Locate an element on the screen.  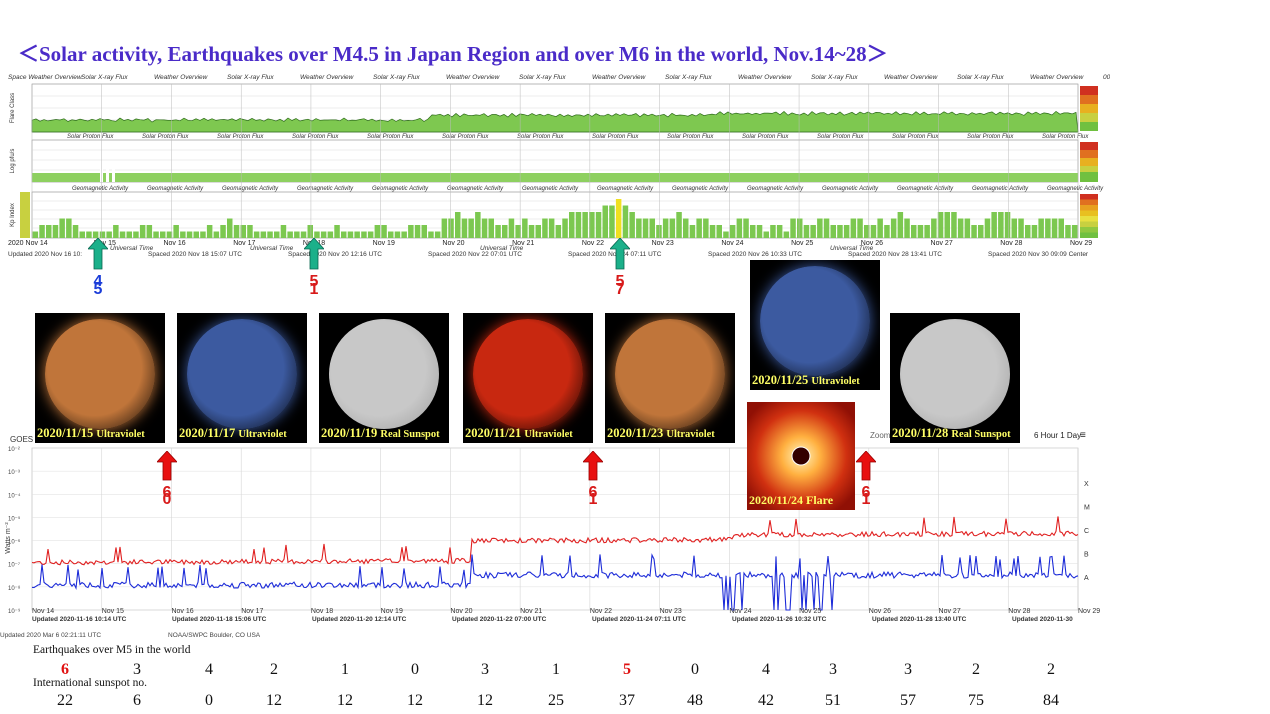
swpc-footer: Spaced 2020 Nov 20 12:16 UTC is located at coordinates (335, 254).